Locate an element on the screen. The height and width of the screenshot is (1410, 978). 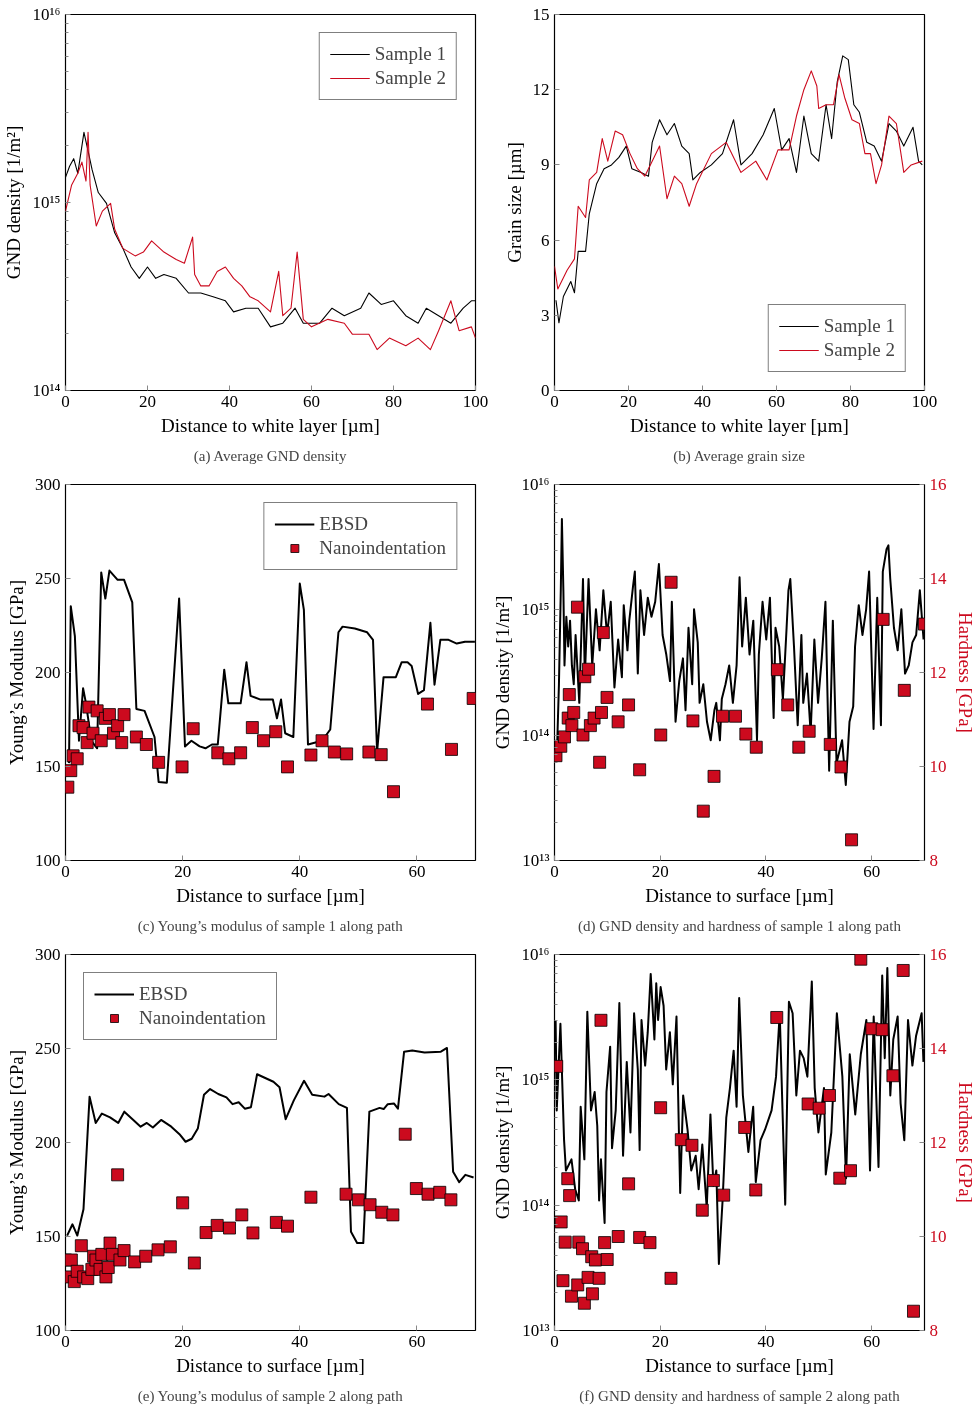
y-tick-label: 15 is located at coordinates (541, 14).